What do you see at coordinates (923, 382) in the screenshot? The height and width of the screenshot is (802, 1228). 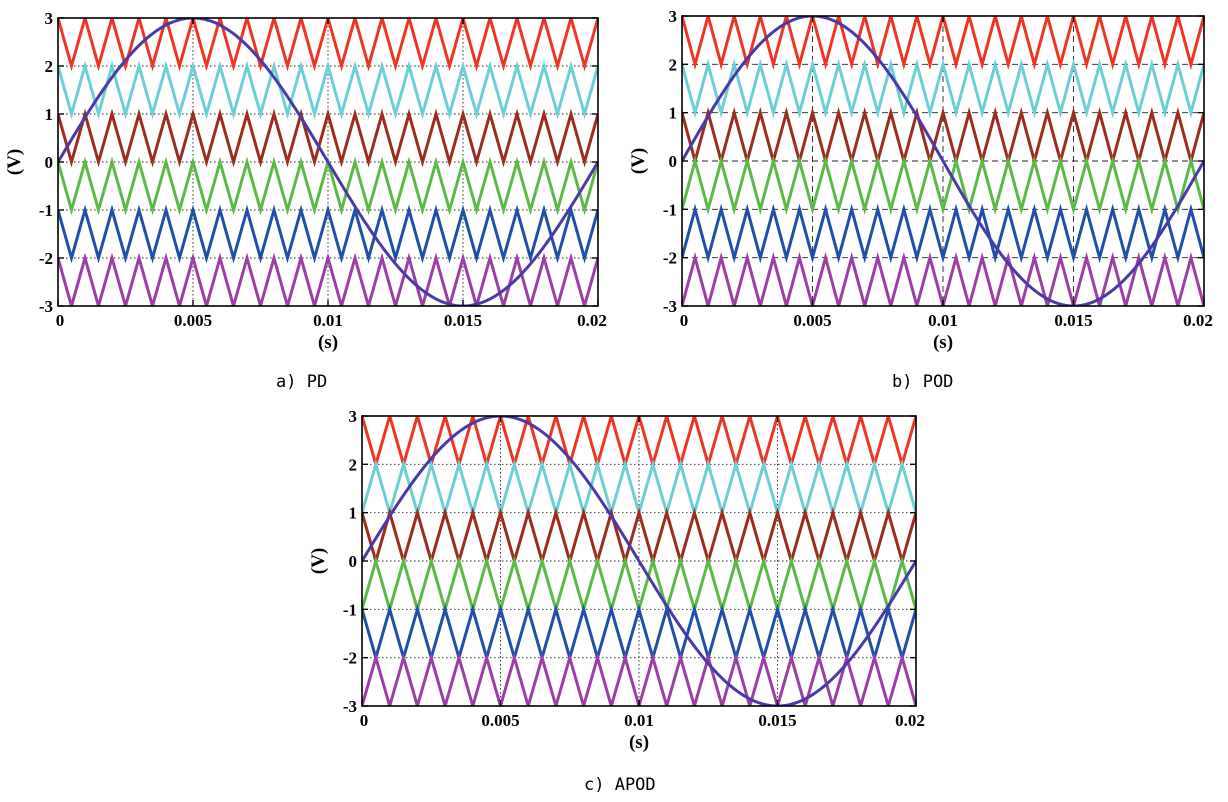 I see `caption-pod: b) POD` at bounding box center [923, 382].